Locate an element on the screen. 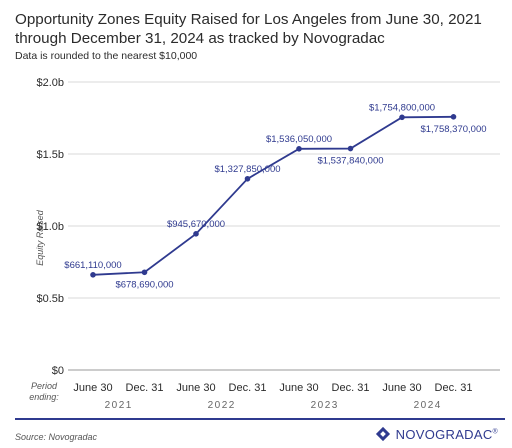  year-label: 2022 is located at coordinates (222, 405).